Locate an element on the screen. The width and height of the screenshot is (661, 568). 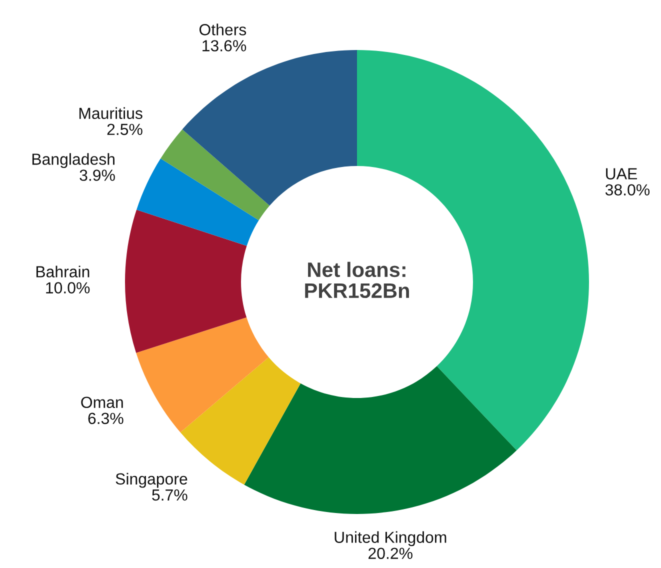
slice-label: Singapore is located at coordinates (152, 480).